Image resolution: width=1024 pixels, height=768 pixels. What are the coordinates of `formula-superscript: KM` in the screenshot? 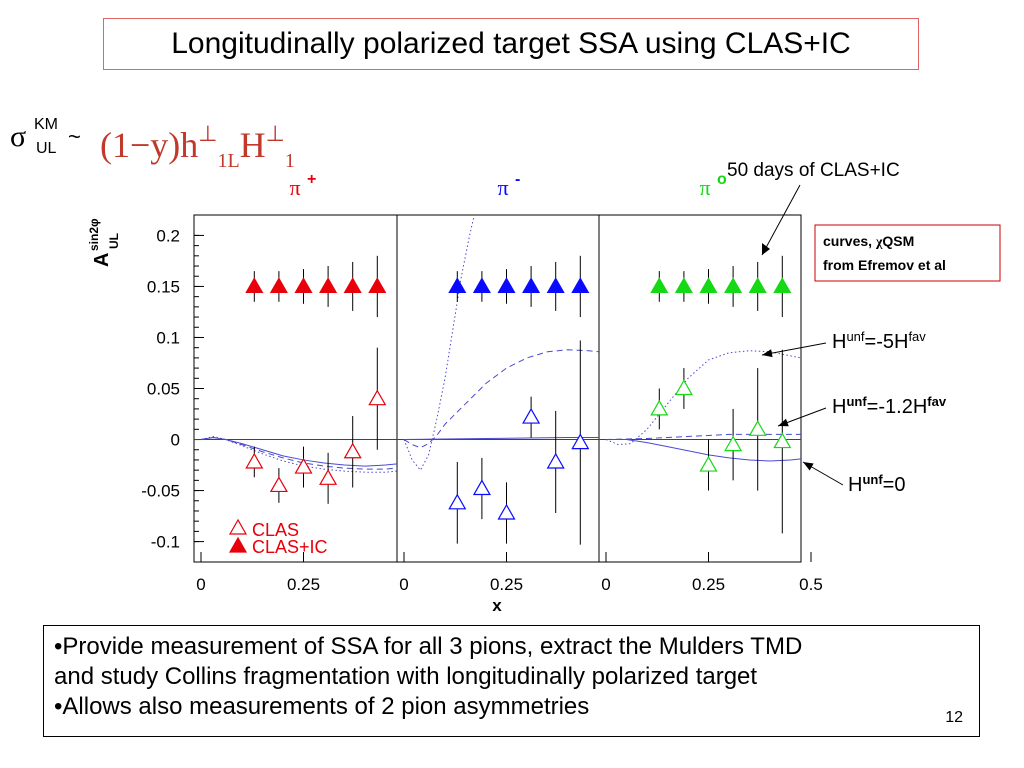 It's located at (46, 124).